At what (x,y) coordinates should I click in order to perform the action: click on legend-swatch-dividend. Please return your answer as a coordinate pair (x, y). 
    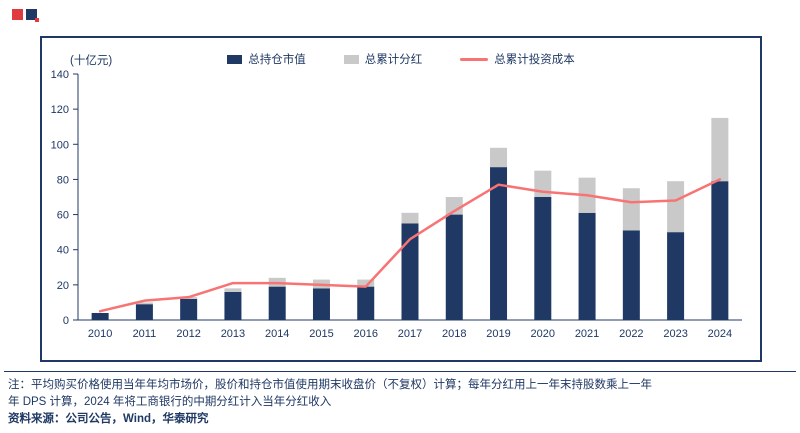
    Looking at the image, I should click on (351, 59).